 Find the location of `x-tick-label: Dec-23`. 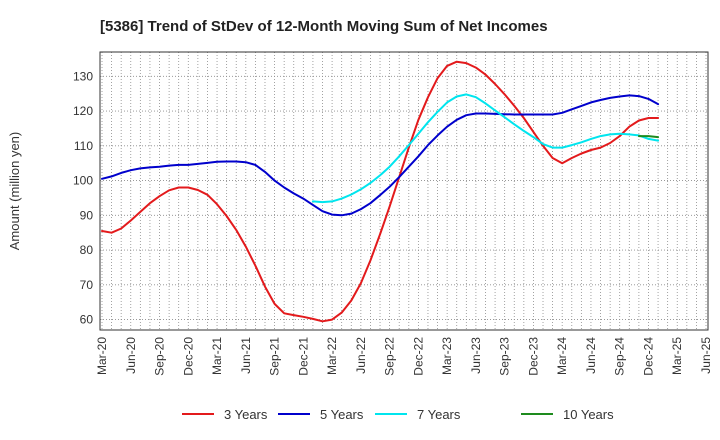

x-tick-label: Dec-23 is located at coordinates (533, 356).